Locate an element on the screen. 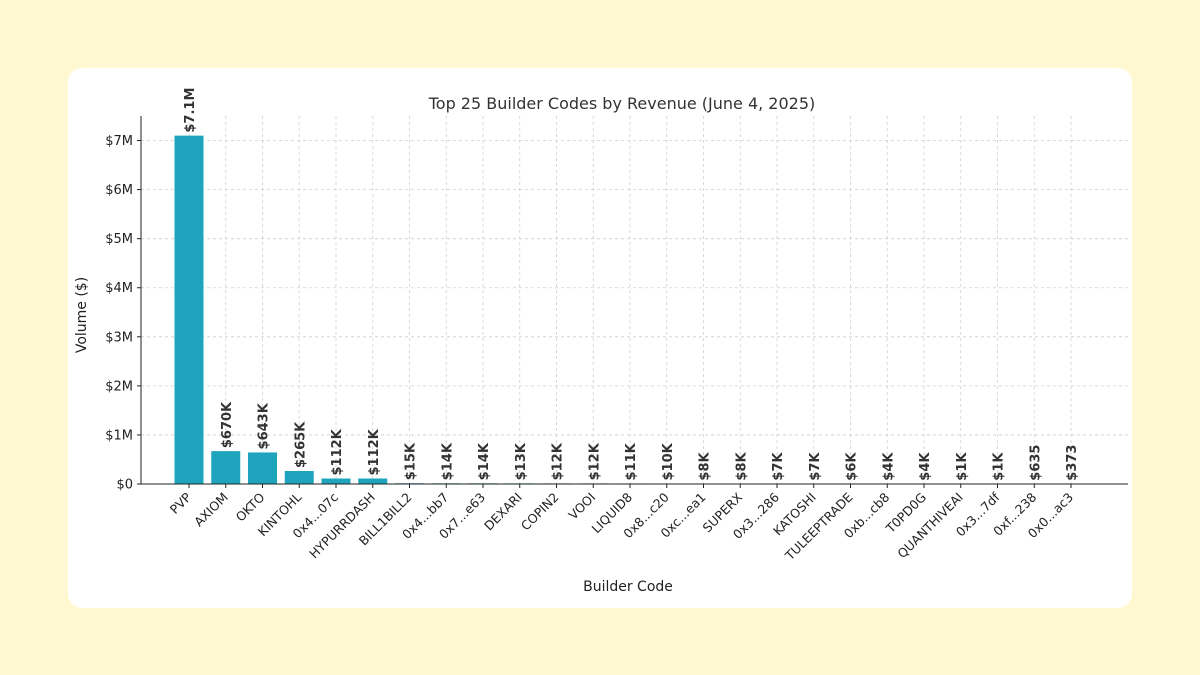 This screenshot has width=1200, height=675. x-axis-label: Builder Code is located at coordinates (628, 587).